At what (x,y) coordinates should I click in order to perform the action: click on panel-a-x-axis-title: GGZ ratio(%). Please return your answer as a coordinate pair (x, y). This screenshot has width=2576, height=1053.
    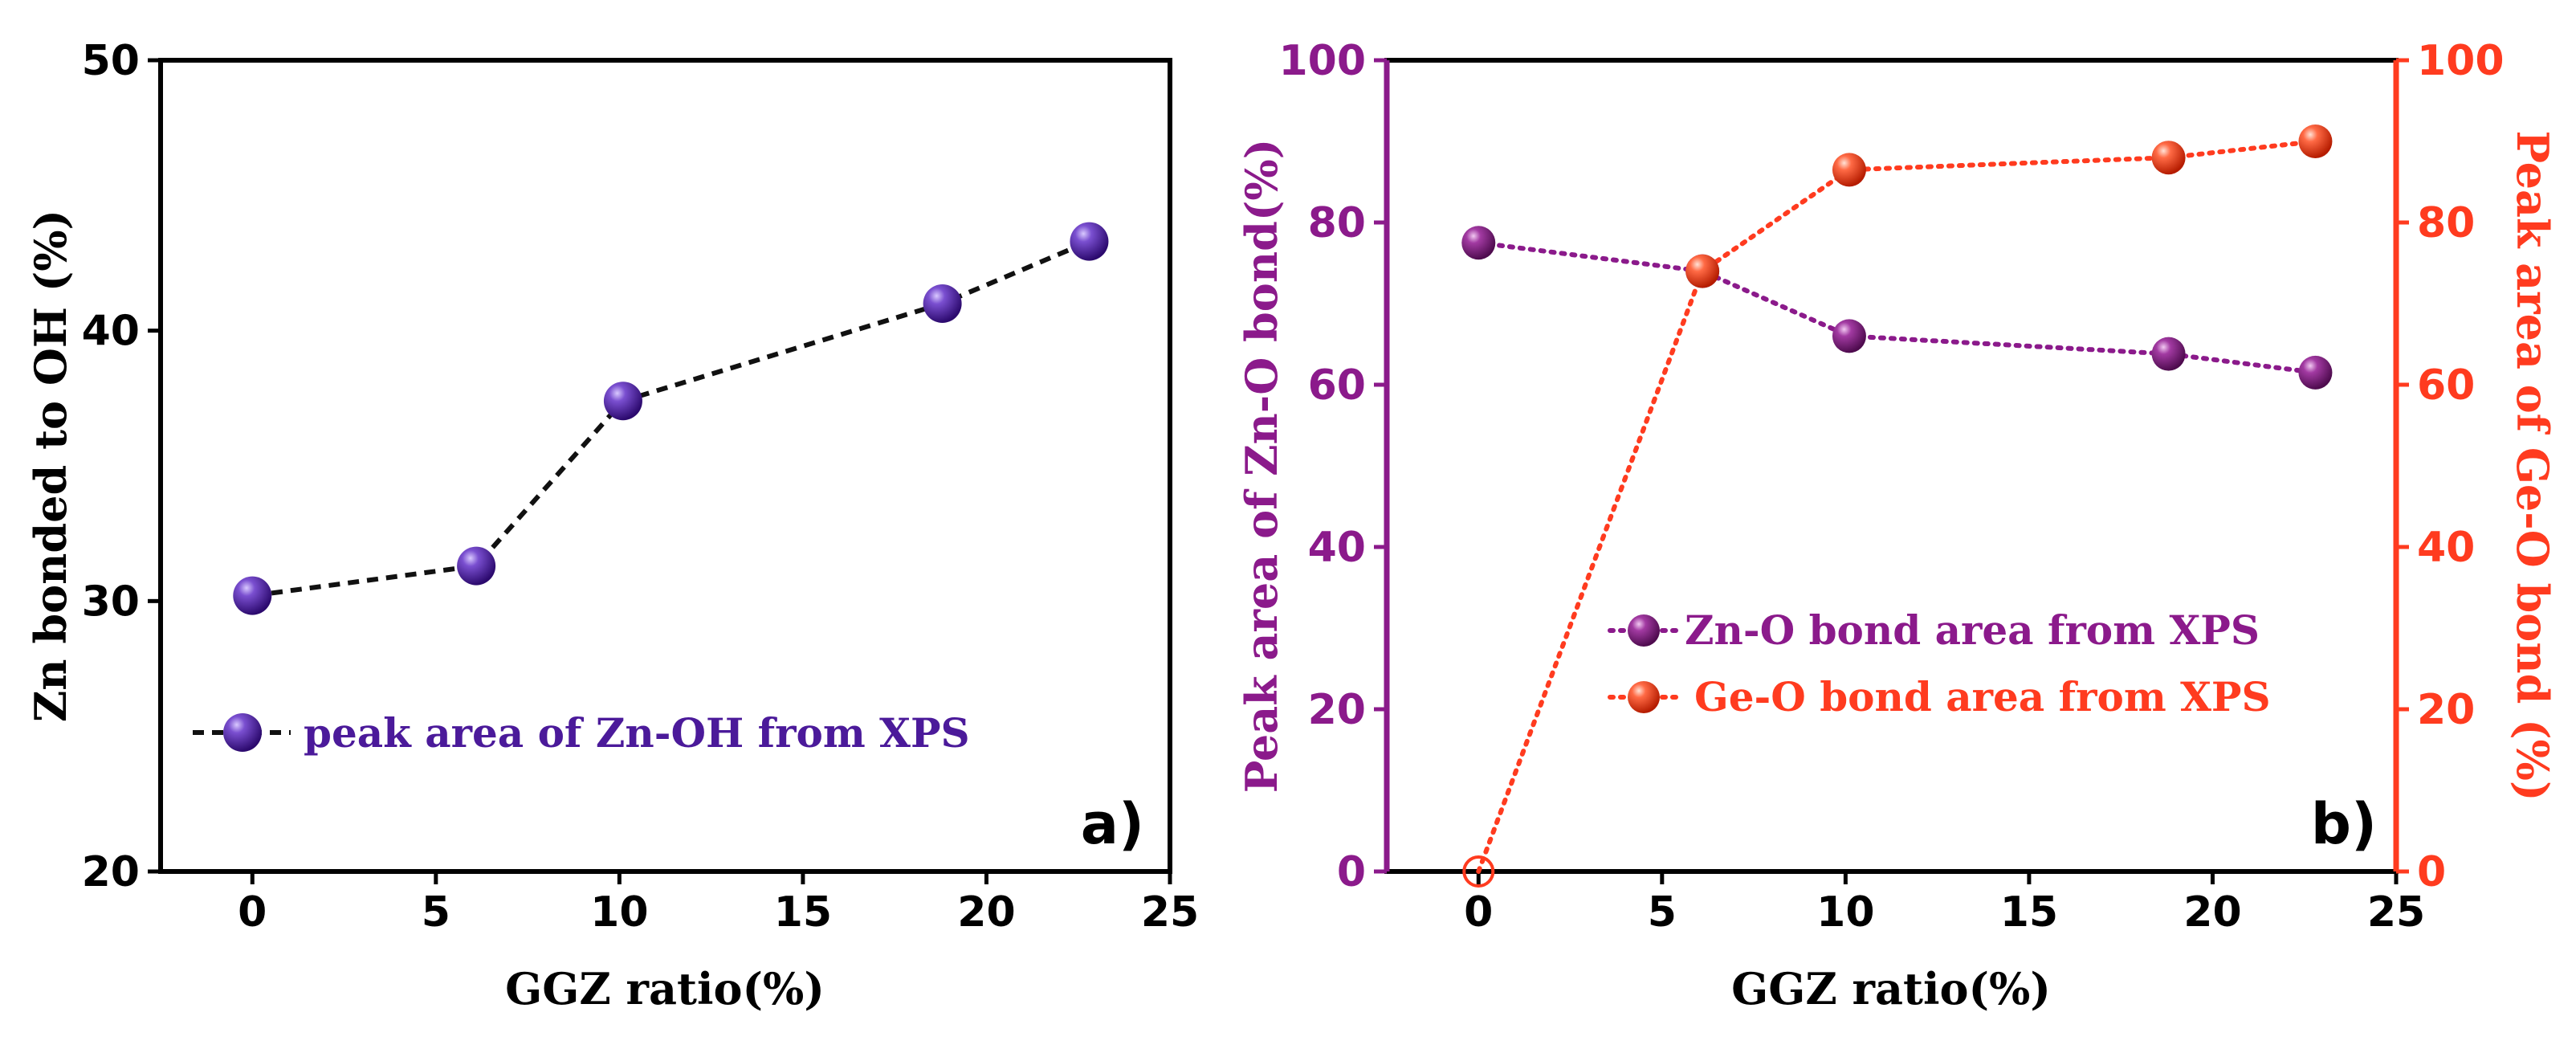
    Looking at the image, I should click on (665, 988).